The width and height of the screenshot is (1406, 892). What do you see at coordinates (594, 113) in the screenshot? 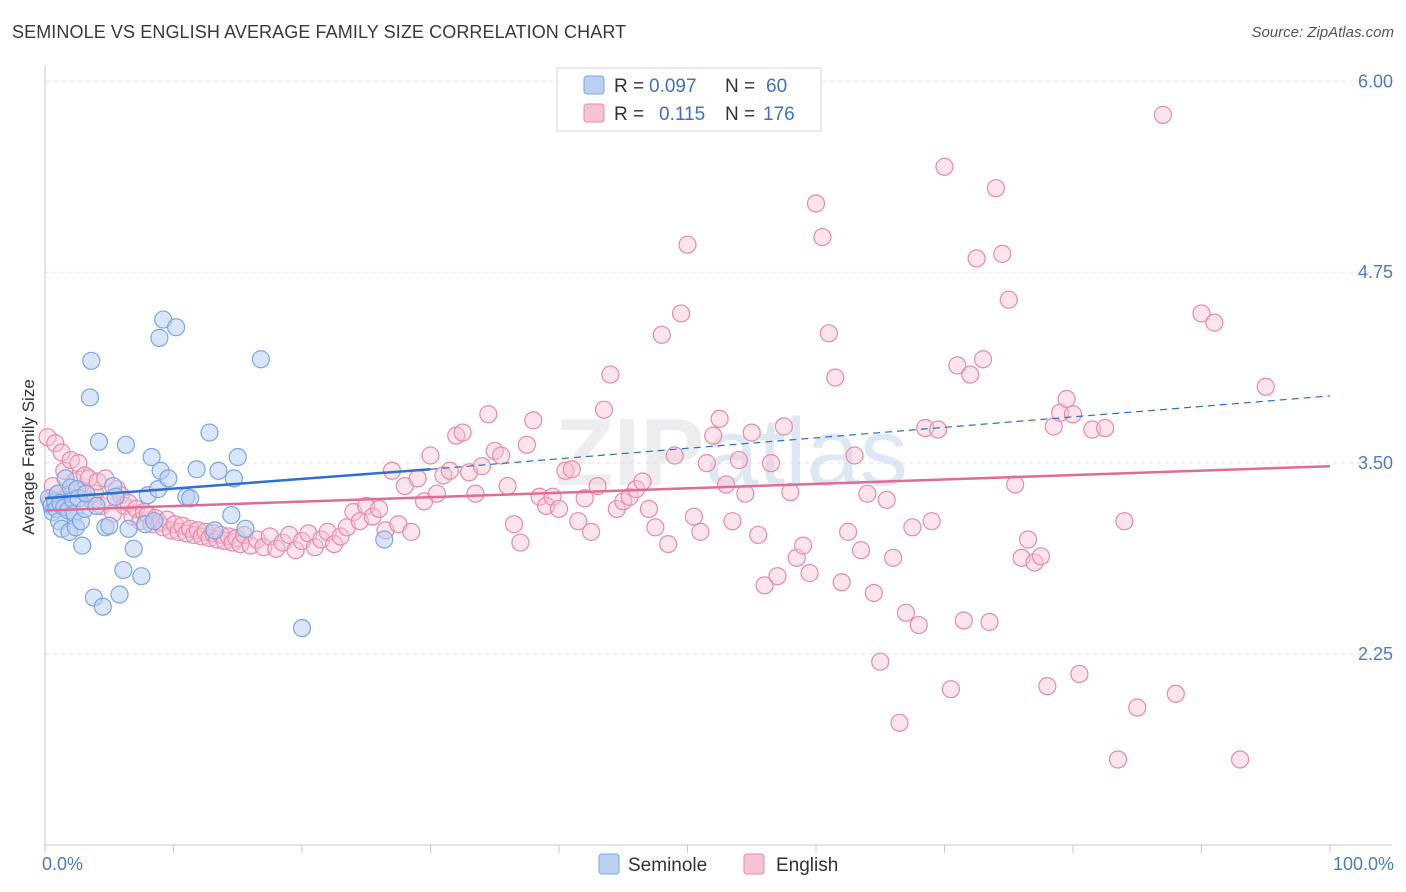
I see `legend-swatch-english` at bounding box center [594, 113].